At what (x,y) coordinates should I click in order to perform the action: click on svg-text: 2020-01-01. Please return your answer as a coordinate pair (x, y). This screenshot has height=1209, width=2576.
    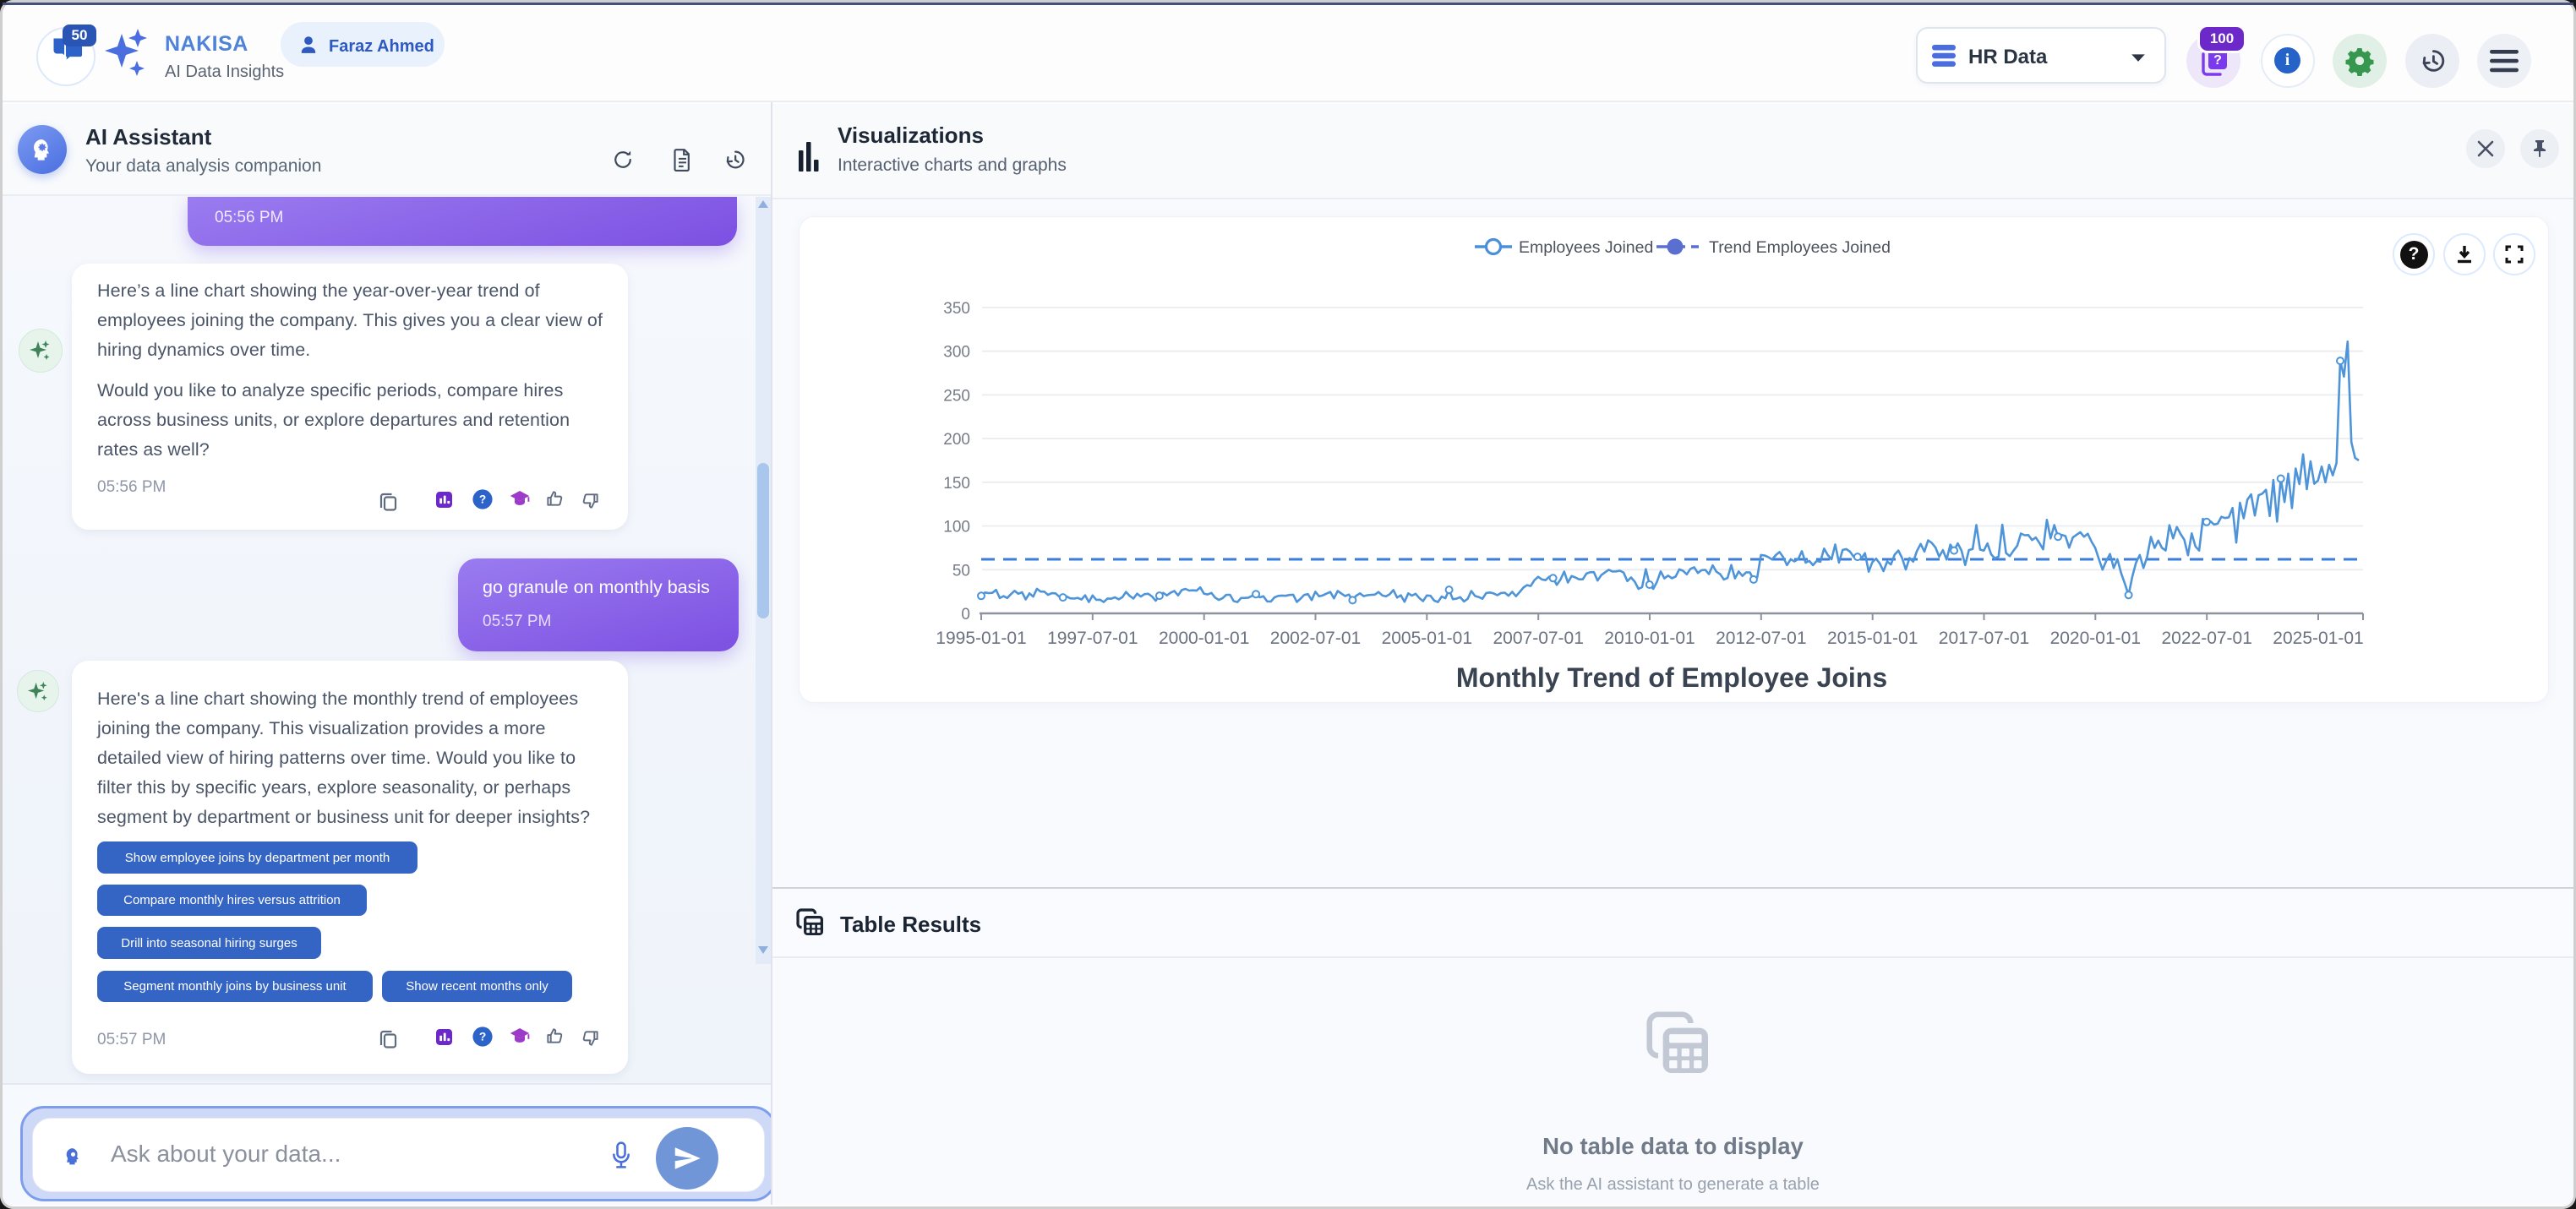
    Looking at the image, I should click on (2095, 638).